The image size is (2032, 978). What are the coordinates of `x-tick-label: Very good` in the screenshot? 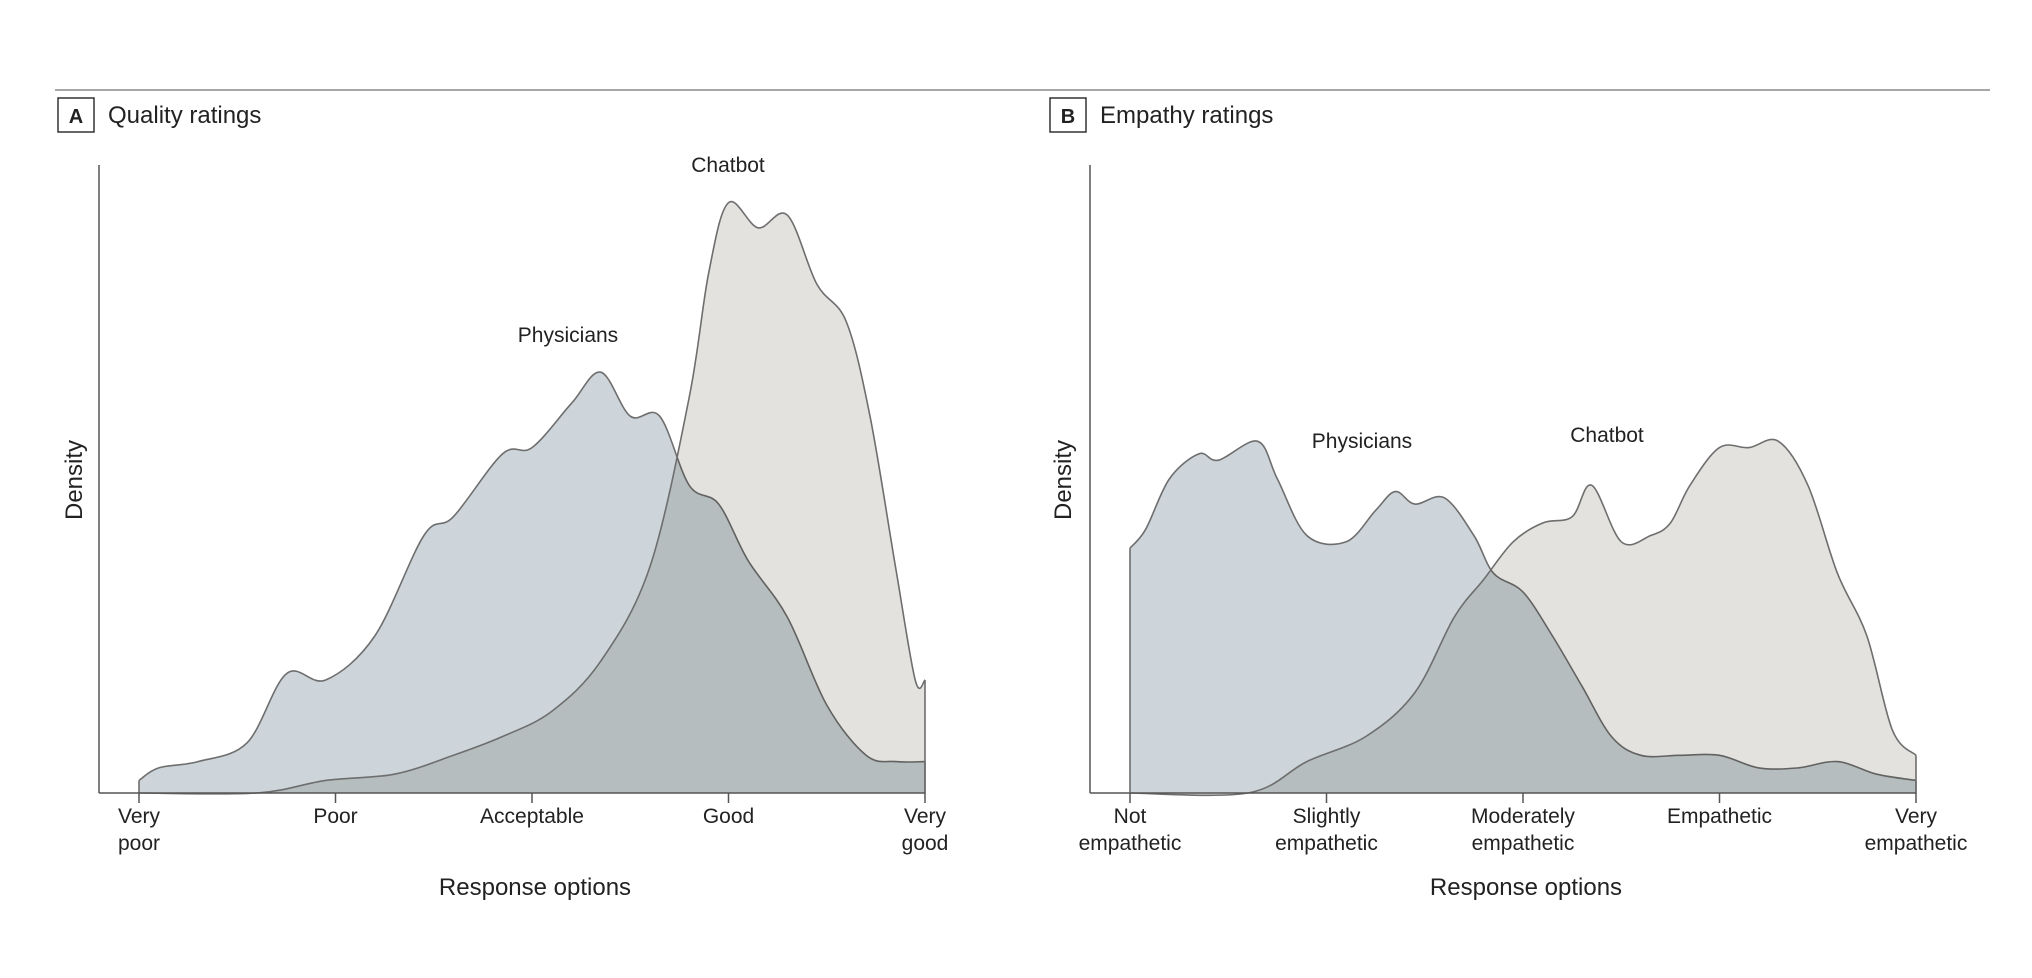 It's located at (925, 830).